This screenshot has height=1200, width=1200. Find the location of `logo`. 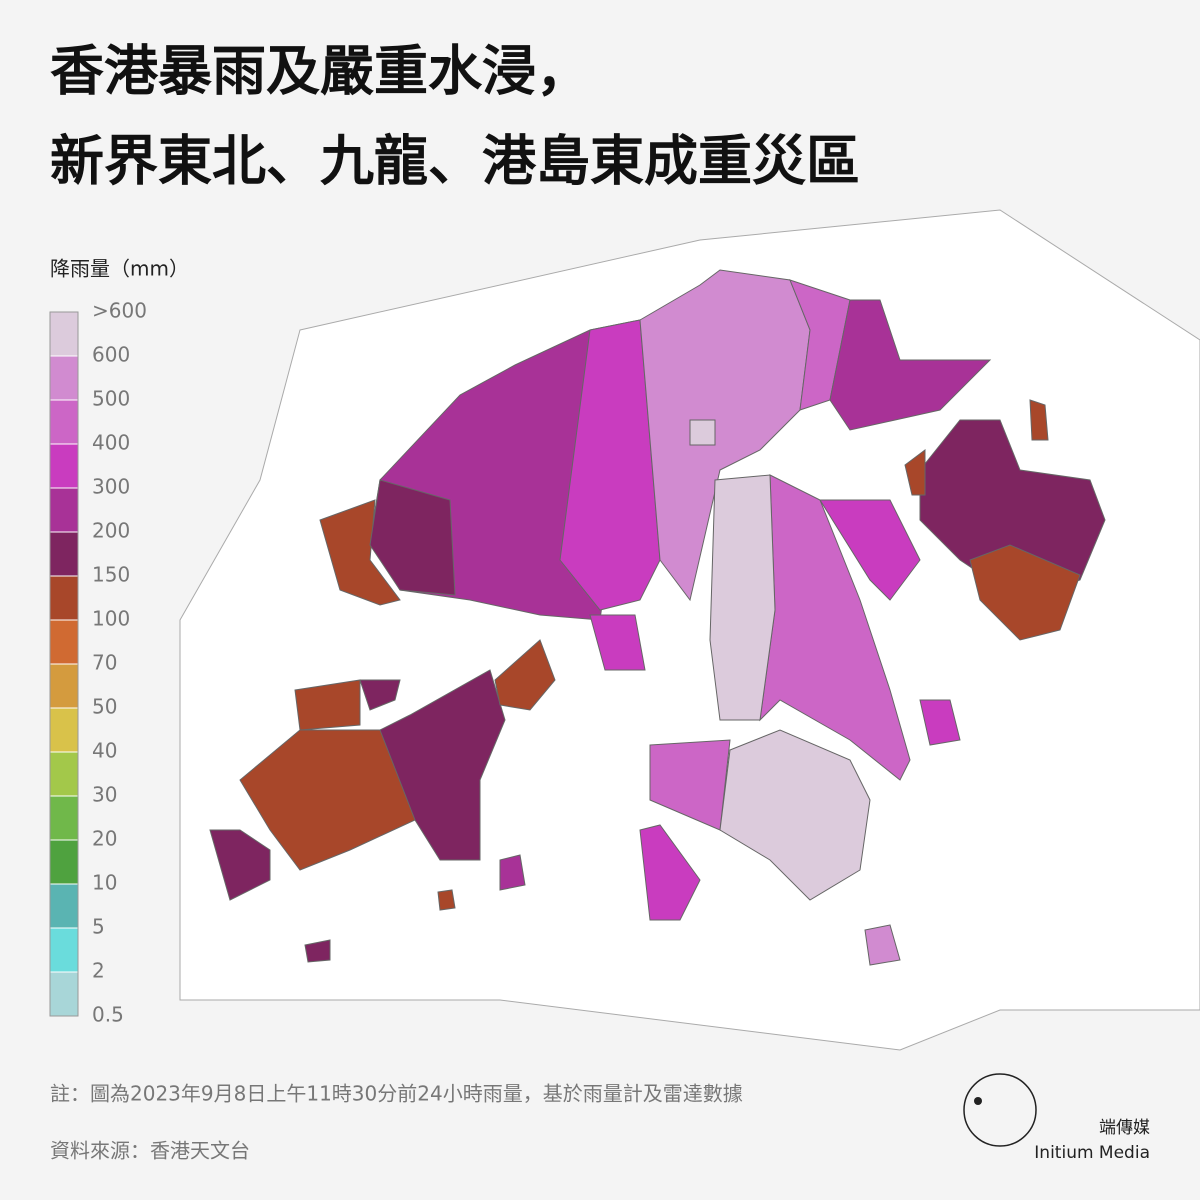

logo is located at coordinates (1000, 1110).